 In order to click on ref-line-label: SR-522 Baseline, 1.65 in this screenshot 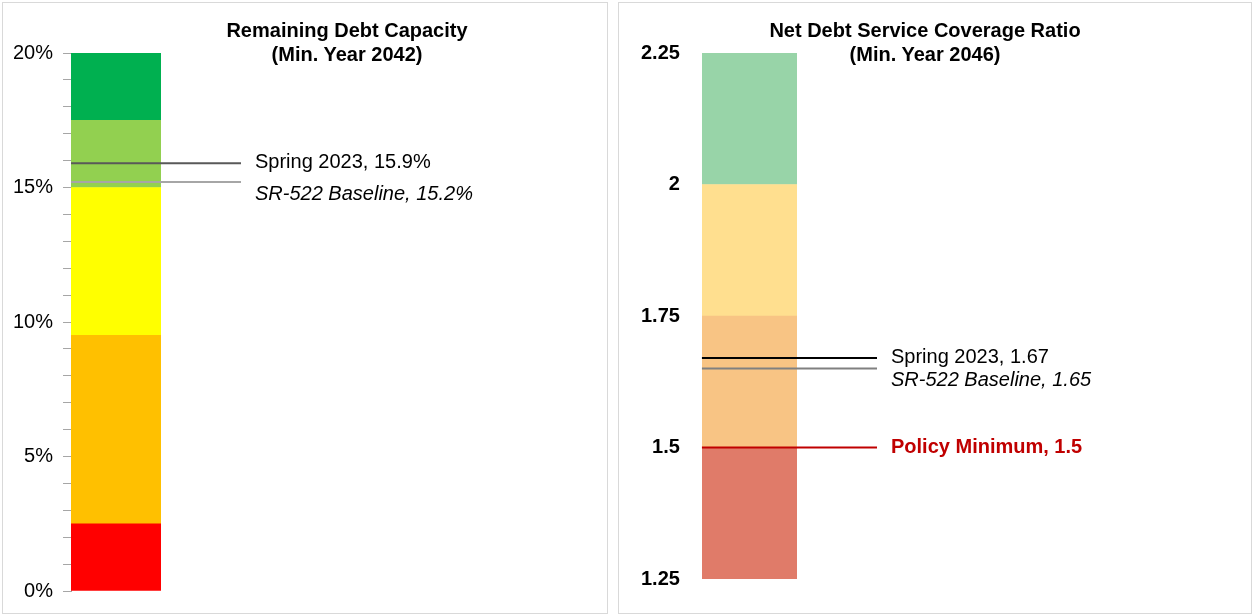, I will do `click(991, 379)`.